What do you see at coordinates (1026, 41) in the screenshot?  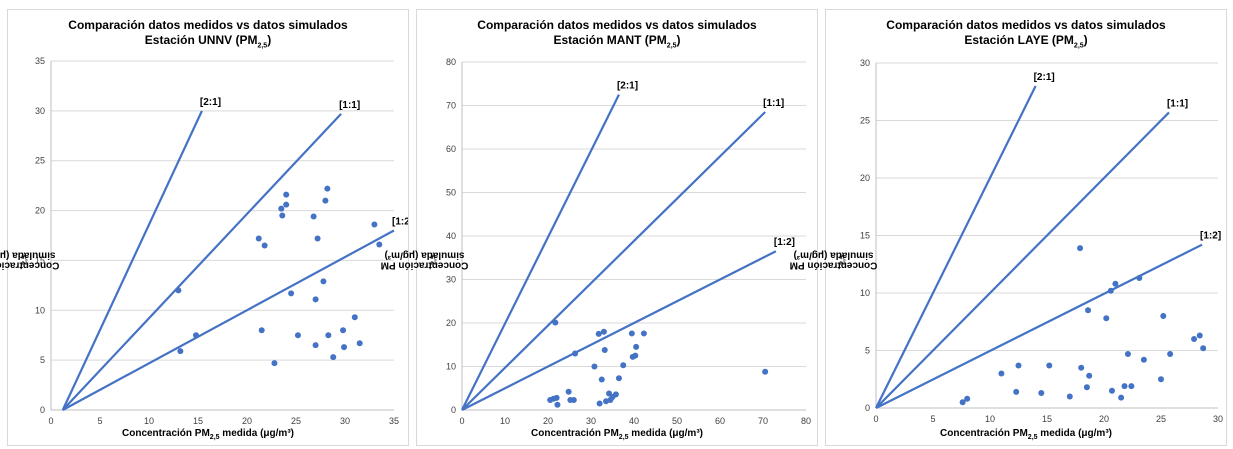 I see `chart-subtitle: Estación LAYE (PM2,5)` at bounding box center [1026, 41].